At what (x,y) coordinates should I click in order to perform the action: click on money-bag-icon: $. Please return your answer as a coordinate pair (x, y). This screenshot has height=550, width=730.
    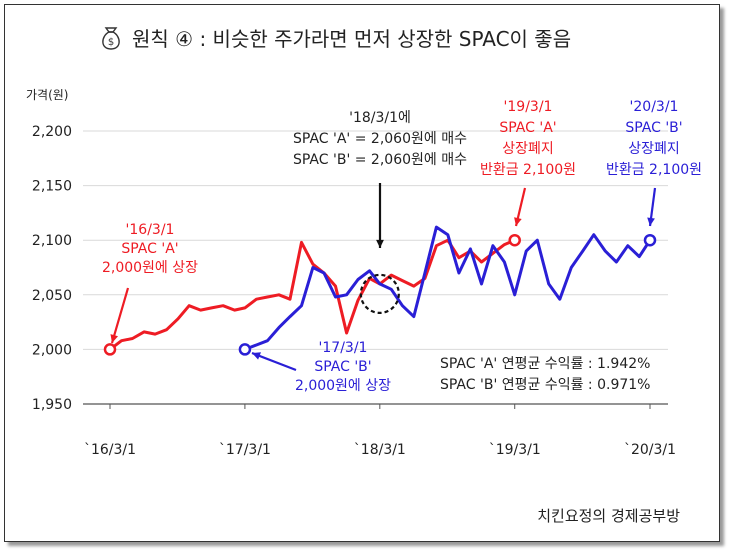
    Looking at the image, I should click on (111, 38).